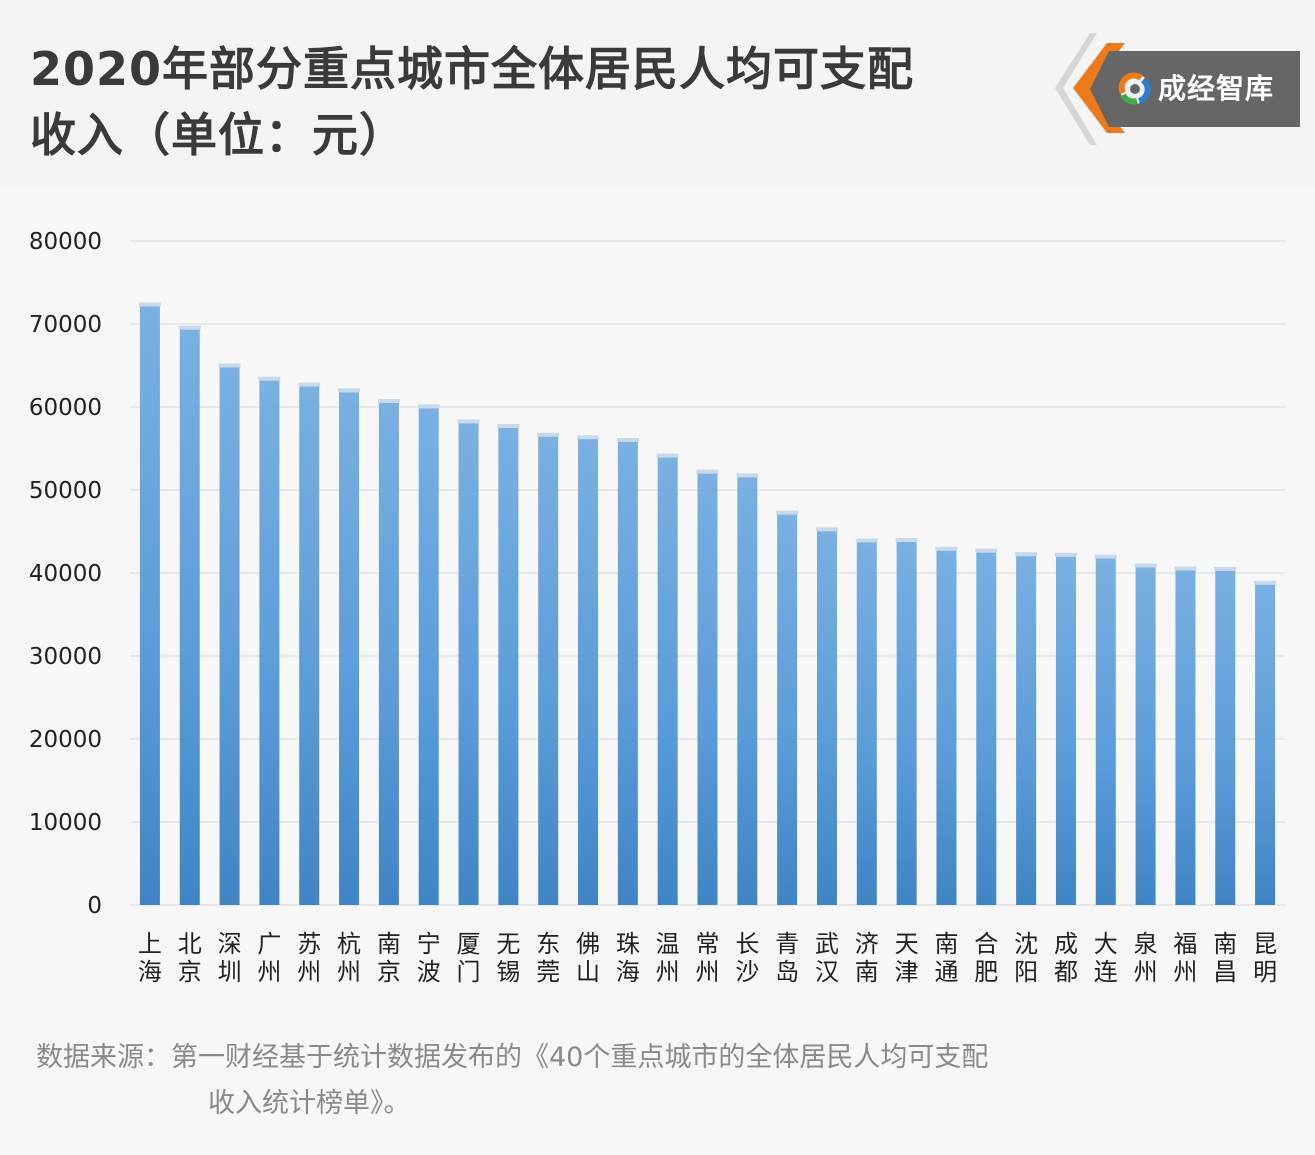 The image size is (1315, 1155). I want to click on swirl-logo-icon, so click(1134, 88).